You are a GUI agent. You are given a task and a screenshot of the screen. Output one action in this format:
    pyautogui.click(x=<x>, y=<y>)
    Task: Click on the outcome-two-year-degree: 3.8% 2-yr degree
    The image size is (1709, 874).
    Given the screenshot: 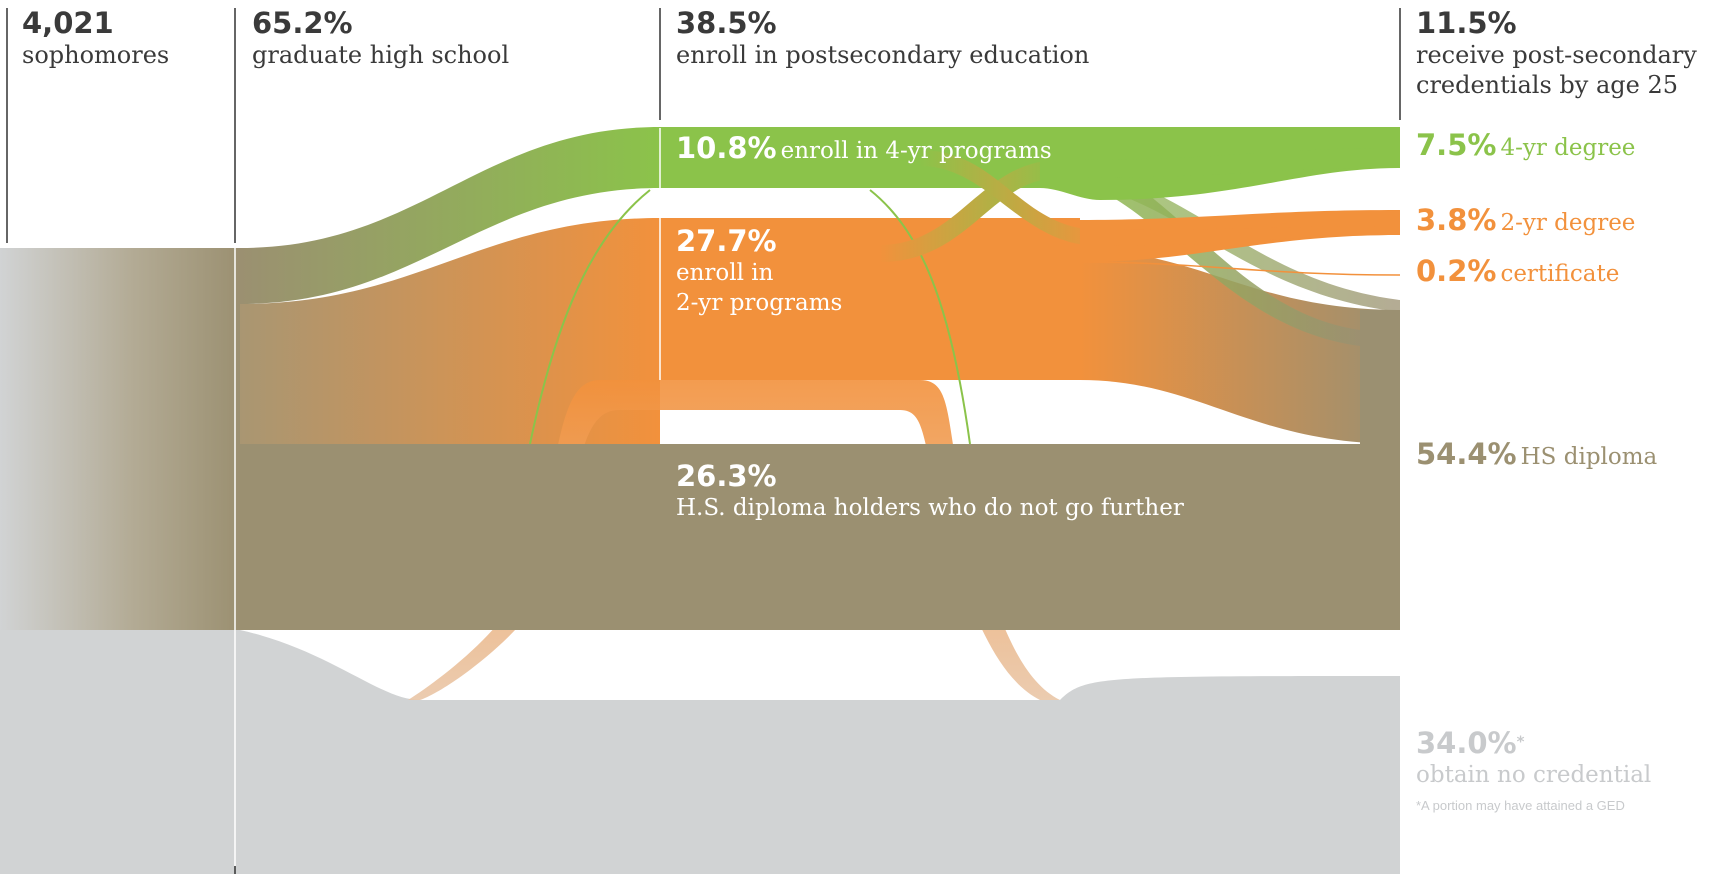 What is the action you would take?
    pyautogui.click(x=1525, y=220)
    